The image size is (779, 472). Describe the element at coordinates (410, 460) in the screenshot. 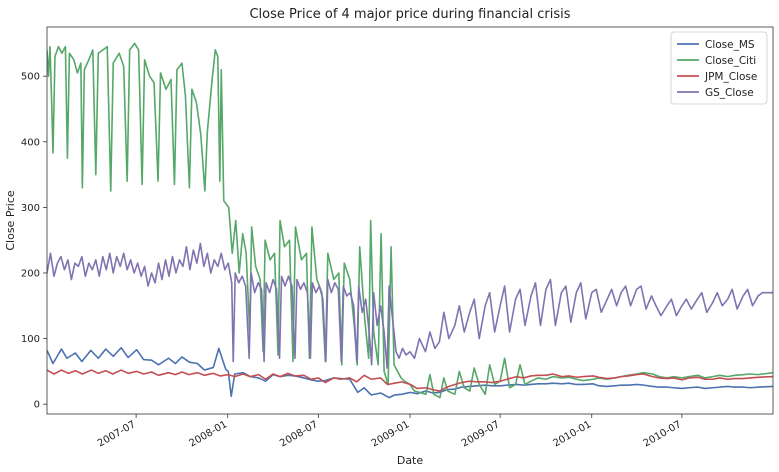

I see `x-axis-title: Date` at that location.